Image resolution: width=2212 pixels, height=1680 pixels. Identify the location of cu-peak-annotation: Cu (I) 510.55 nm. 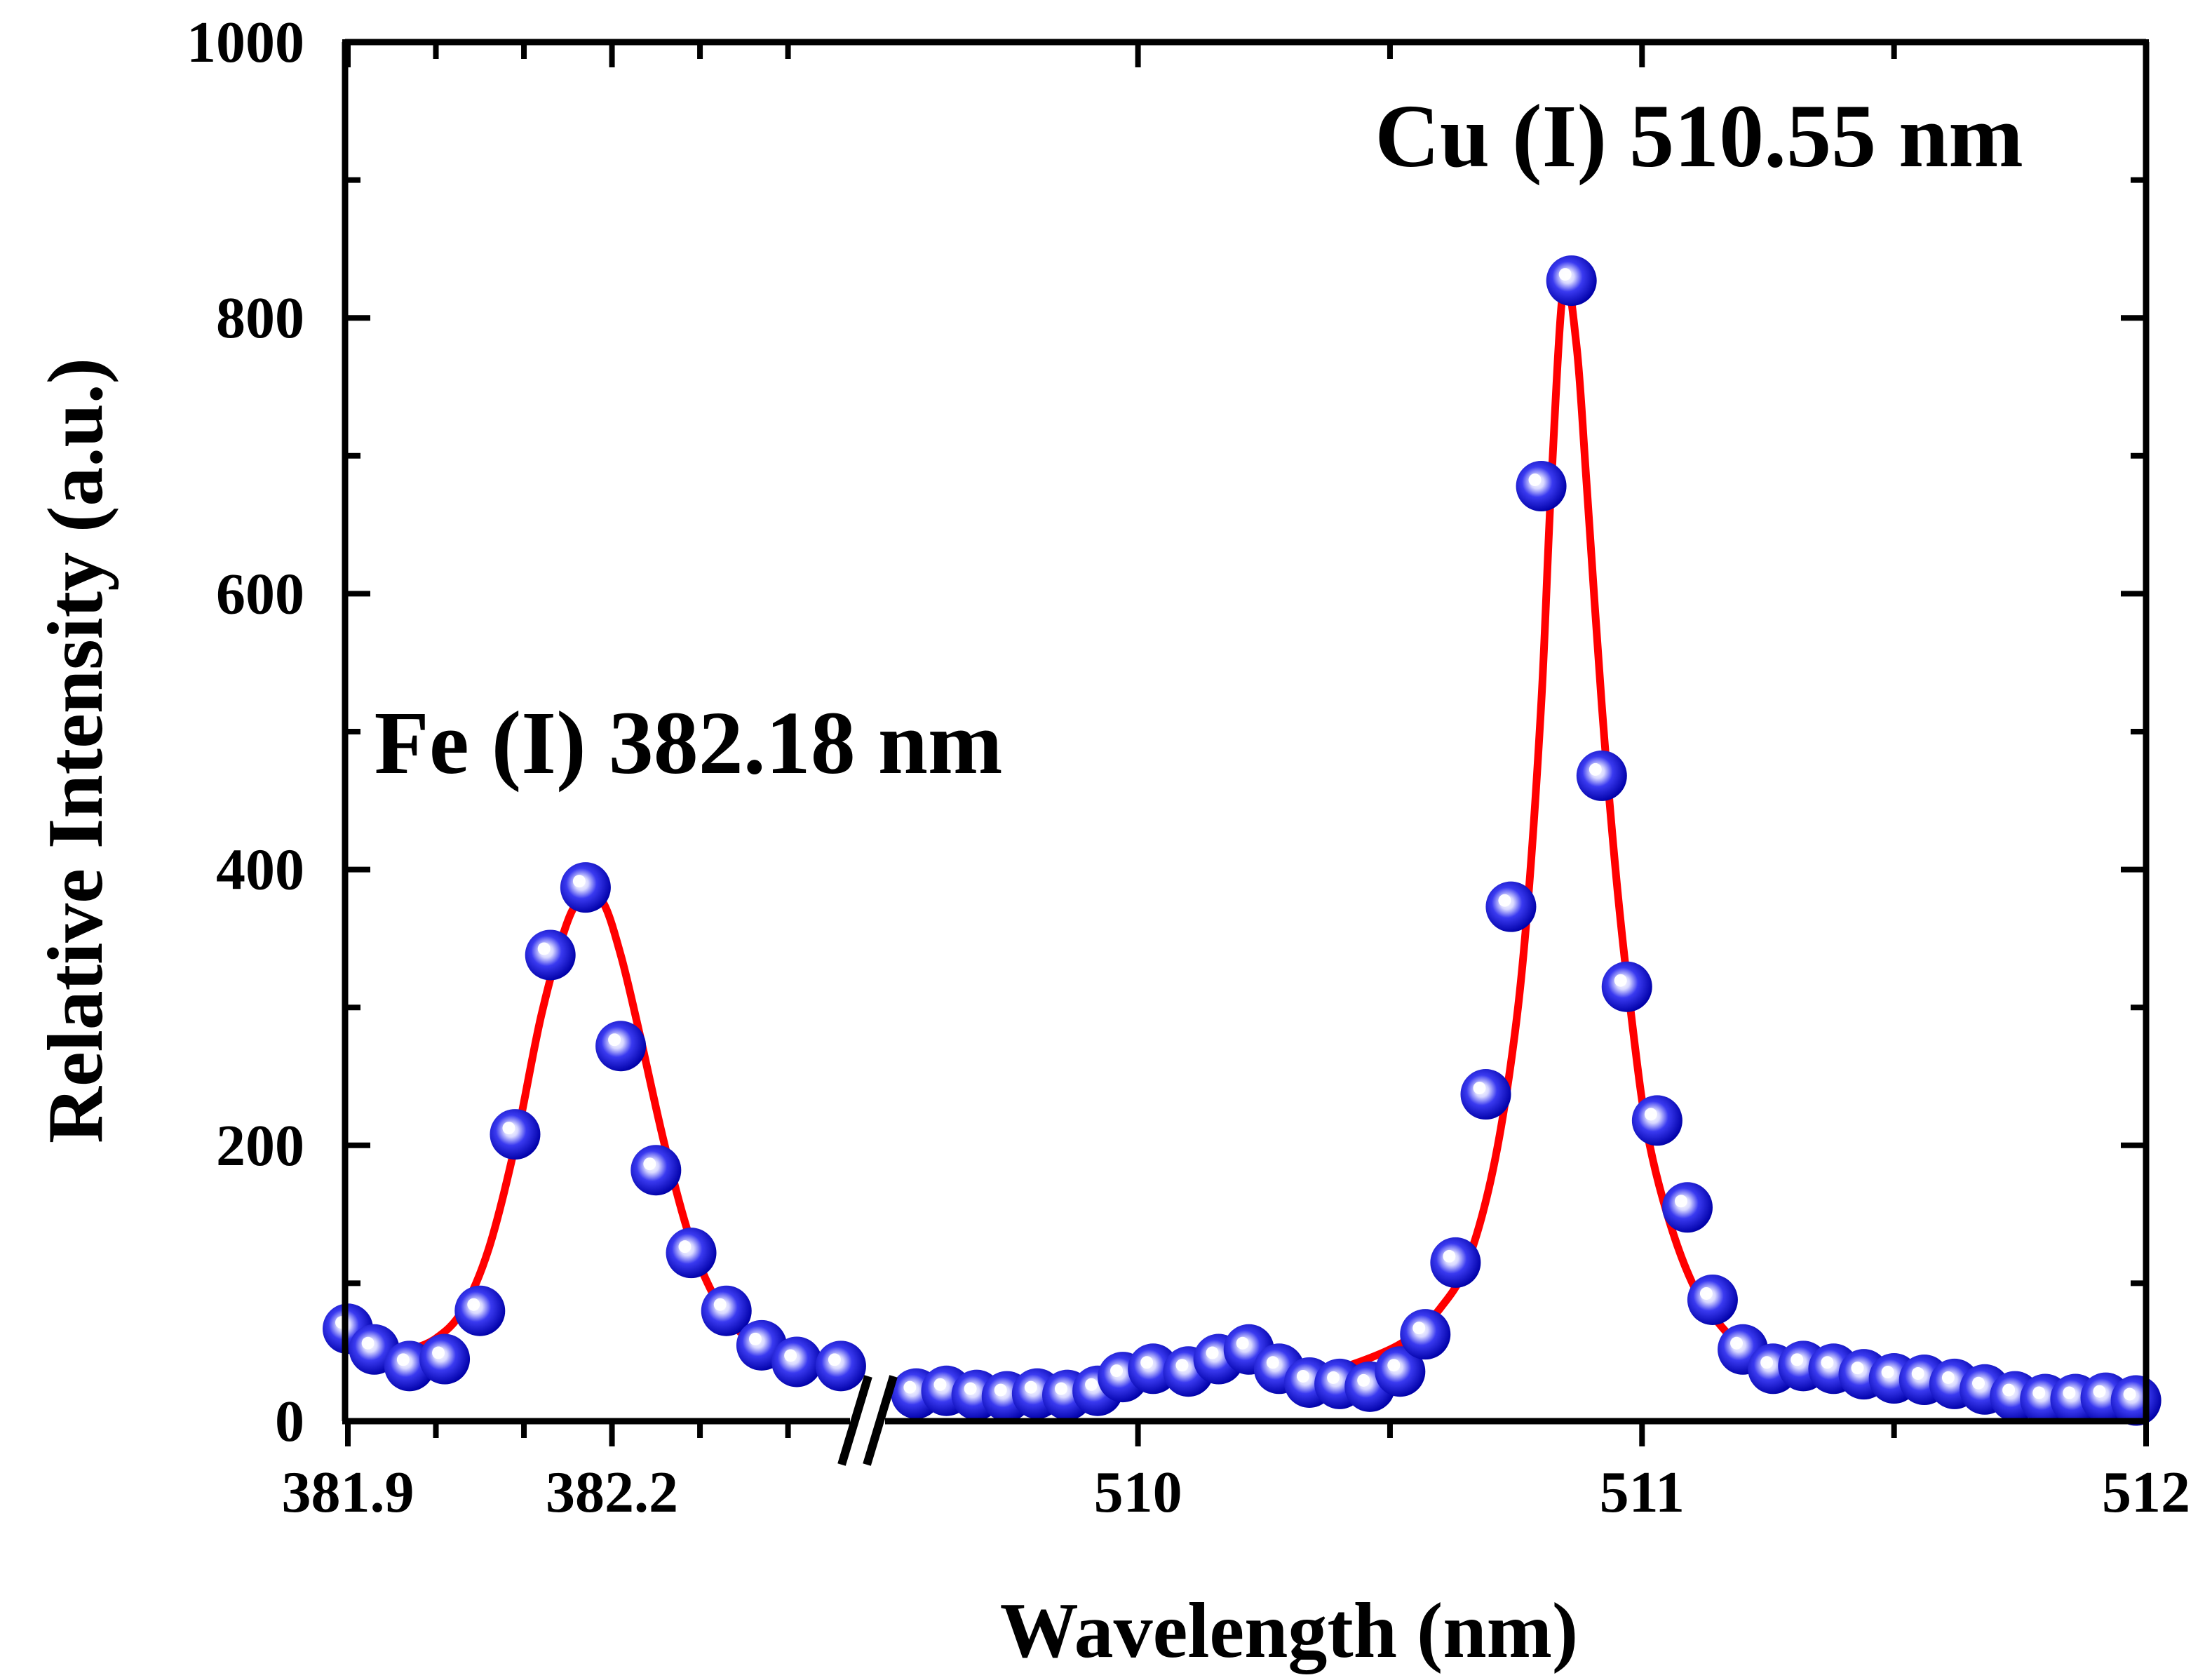
(1699, 136).